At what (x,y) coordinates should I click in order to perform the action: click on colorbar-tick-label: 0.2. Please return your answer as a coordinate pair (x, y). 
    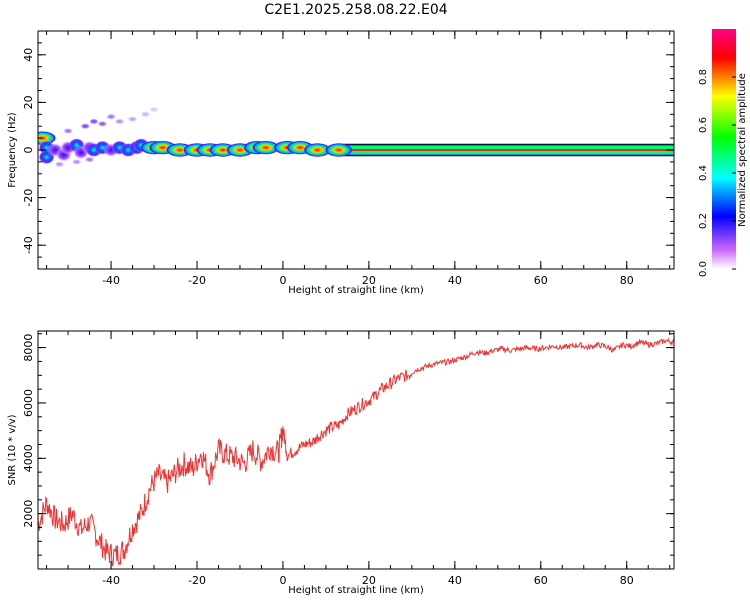
    Looking at the image, I should click on (703, 221).